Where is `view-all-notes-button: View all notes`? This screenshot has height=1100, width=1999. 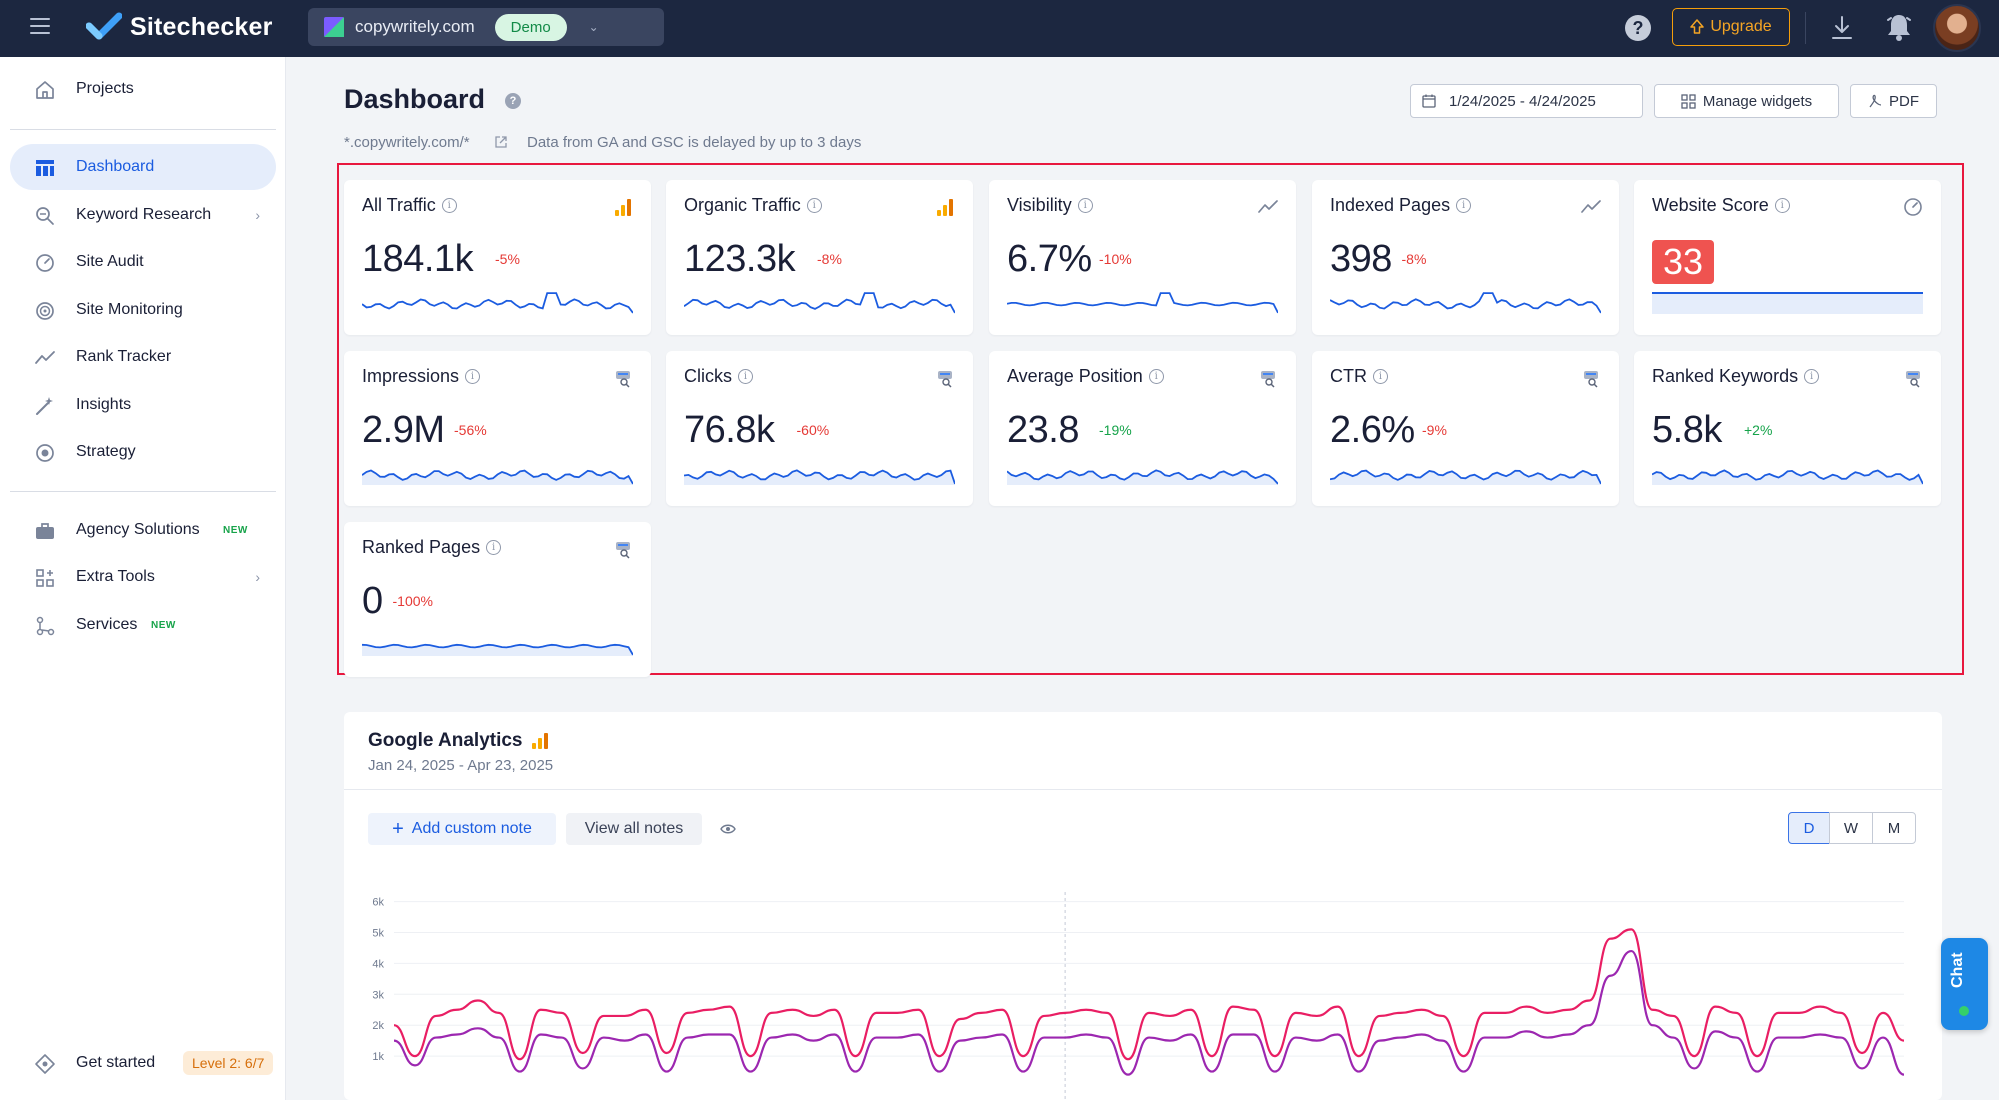
view-all-notes-button: View all notes is located at coordinates (634, 829).